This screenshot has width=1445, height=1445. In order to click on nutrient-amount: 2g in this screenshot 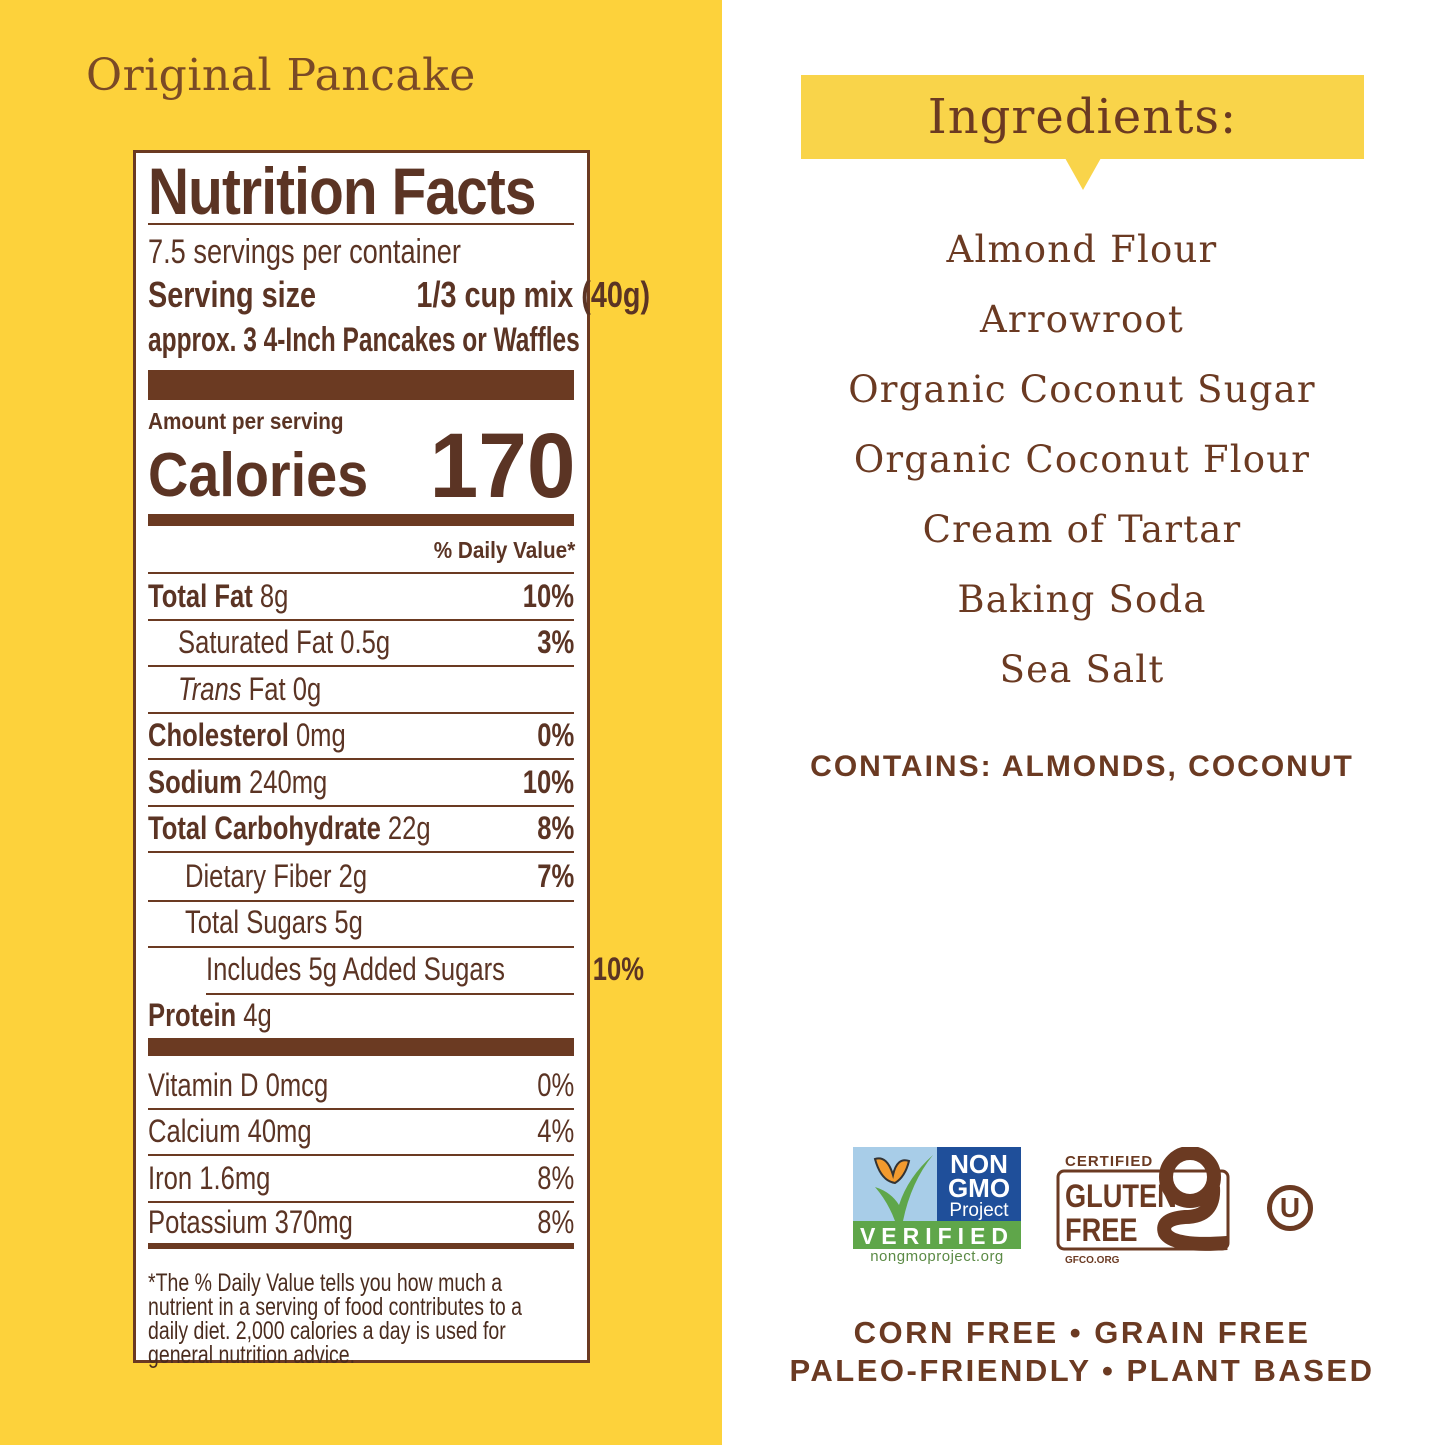, I will do `click(353, 875)`.